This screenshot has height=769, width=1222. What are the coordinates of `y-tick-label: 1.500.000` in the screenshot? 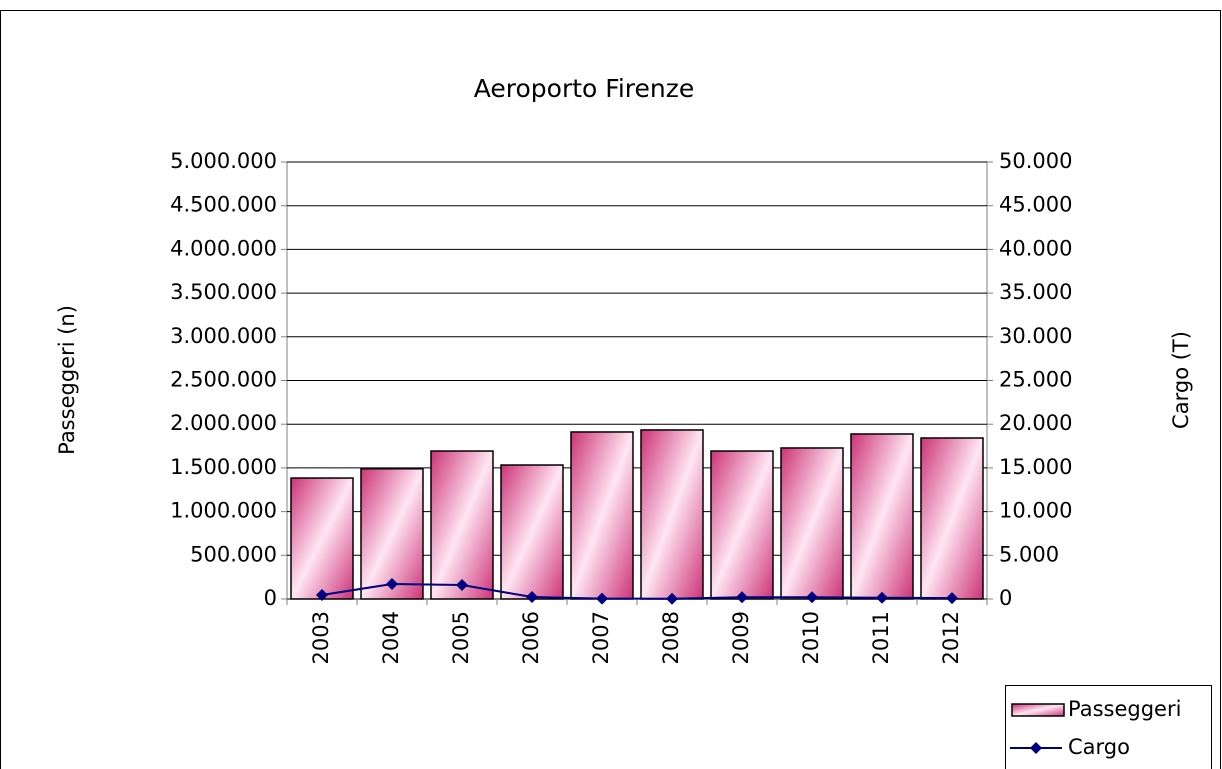 It's located at (223, 467).